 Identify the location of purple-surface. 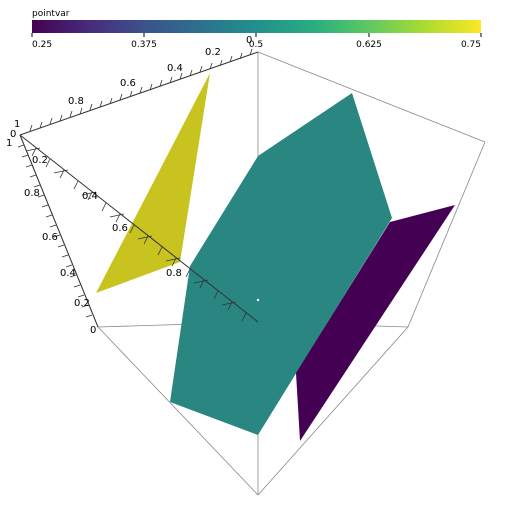
(375, 323).